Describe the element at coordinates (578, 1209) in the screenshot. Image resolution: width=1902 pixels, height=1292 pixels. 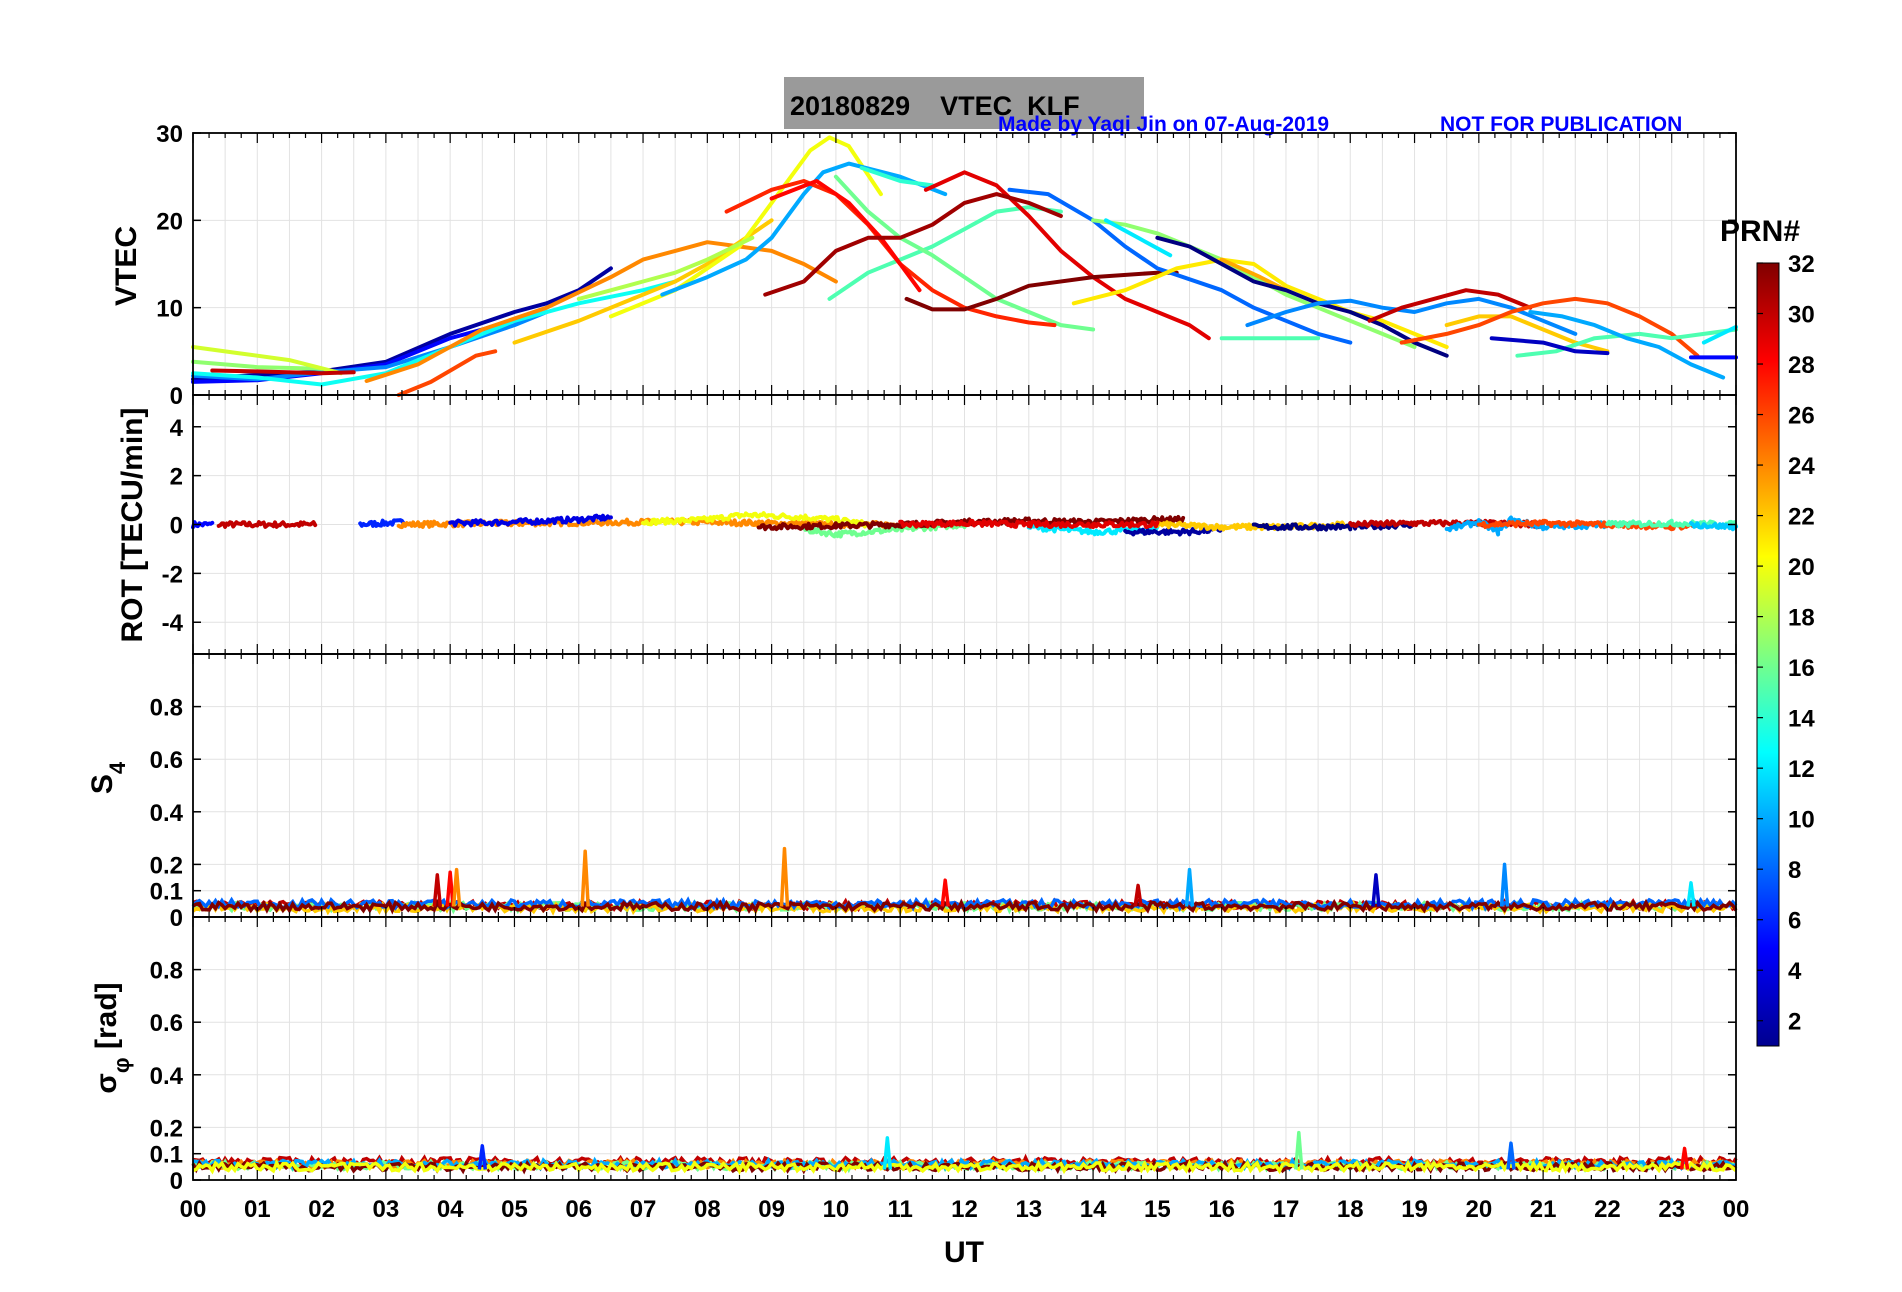
I see `x-tick-label: 06` at that location.